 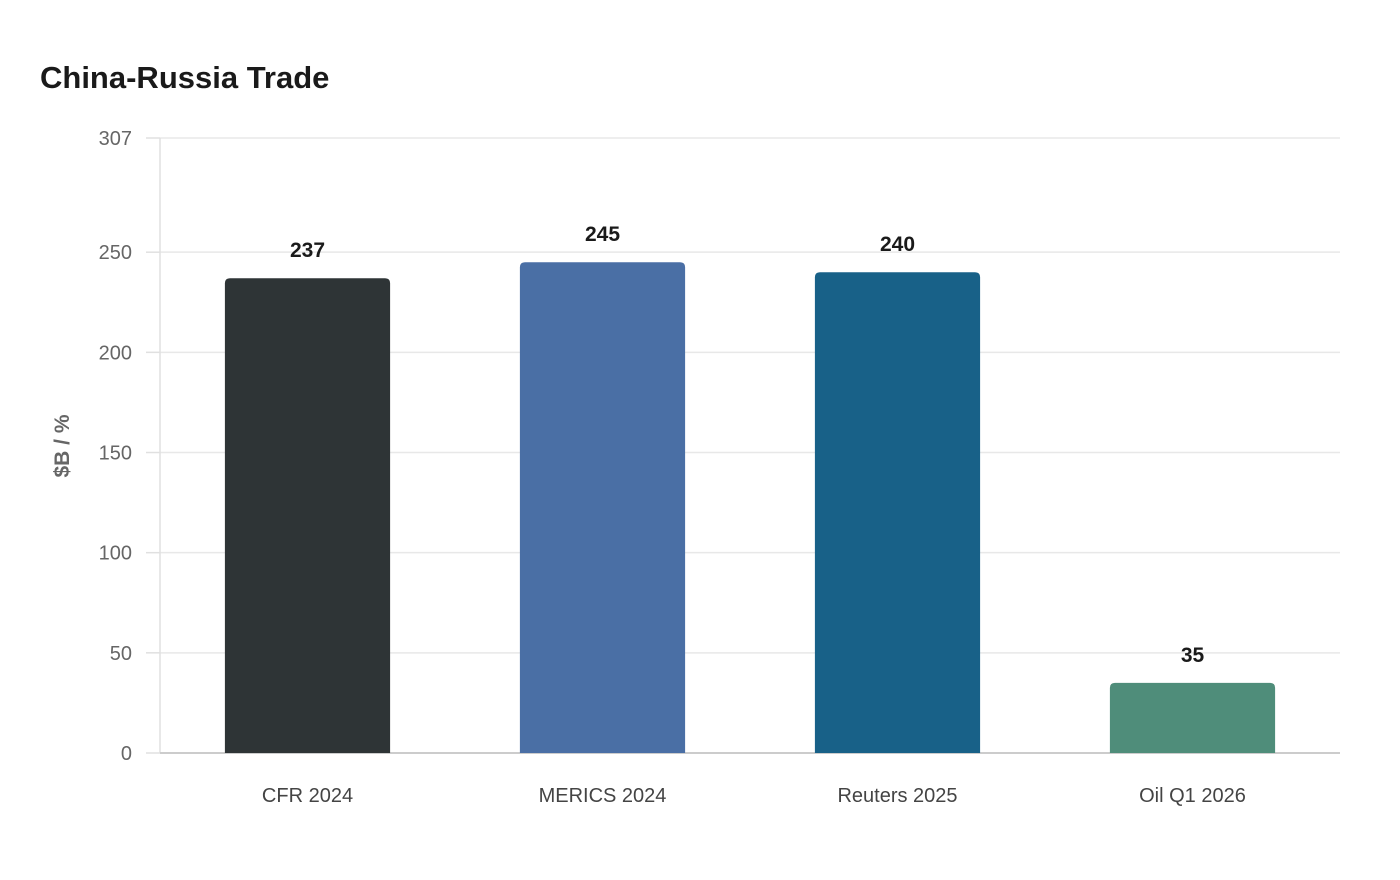 What do you see at coordinates (115, 253) in the screenshot?
I see `y-tick-label: 250` at bounding box center [115, 253].